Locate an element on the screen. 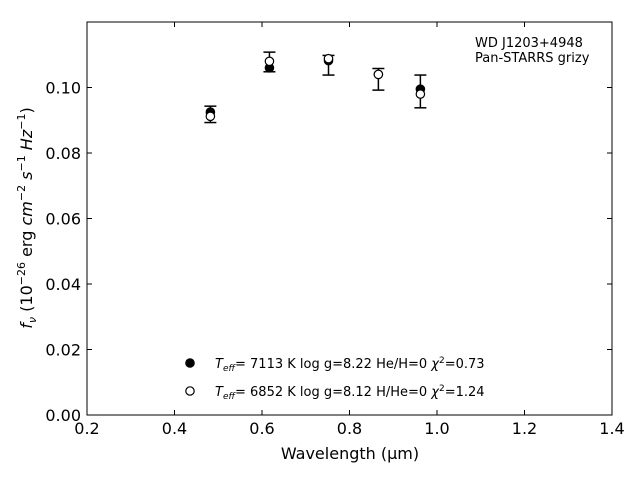  y-tick-label: 0.04 is located at coordinates (63, 284).